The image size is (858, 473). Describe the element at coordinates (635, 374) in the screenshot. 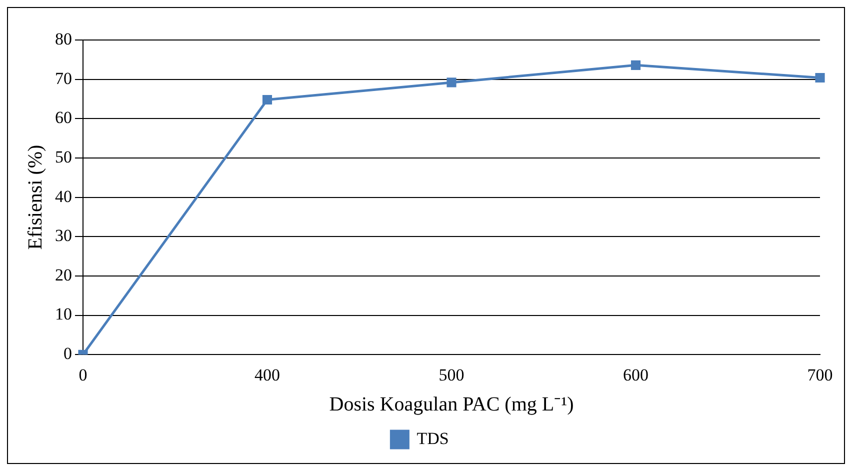

I see `x-tick-label: 600` at that location.